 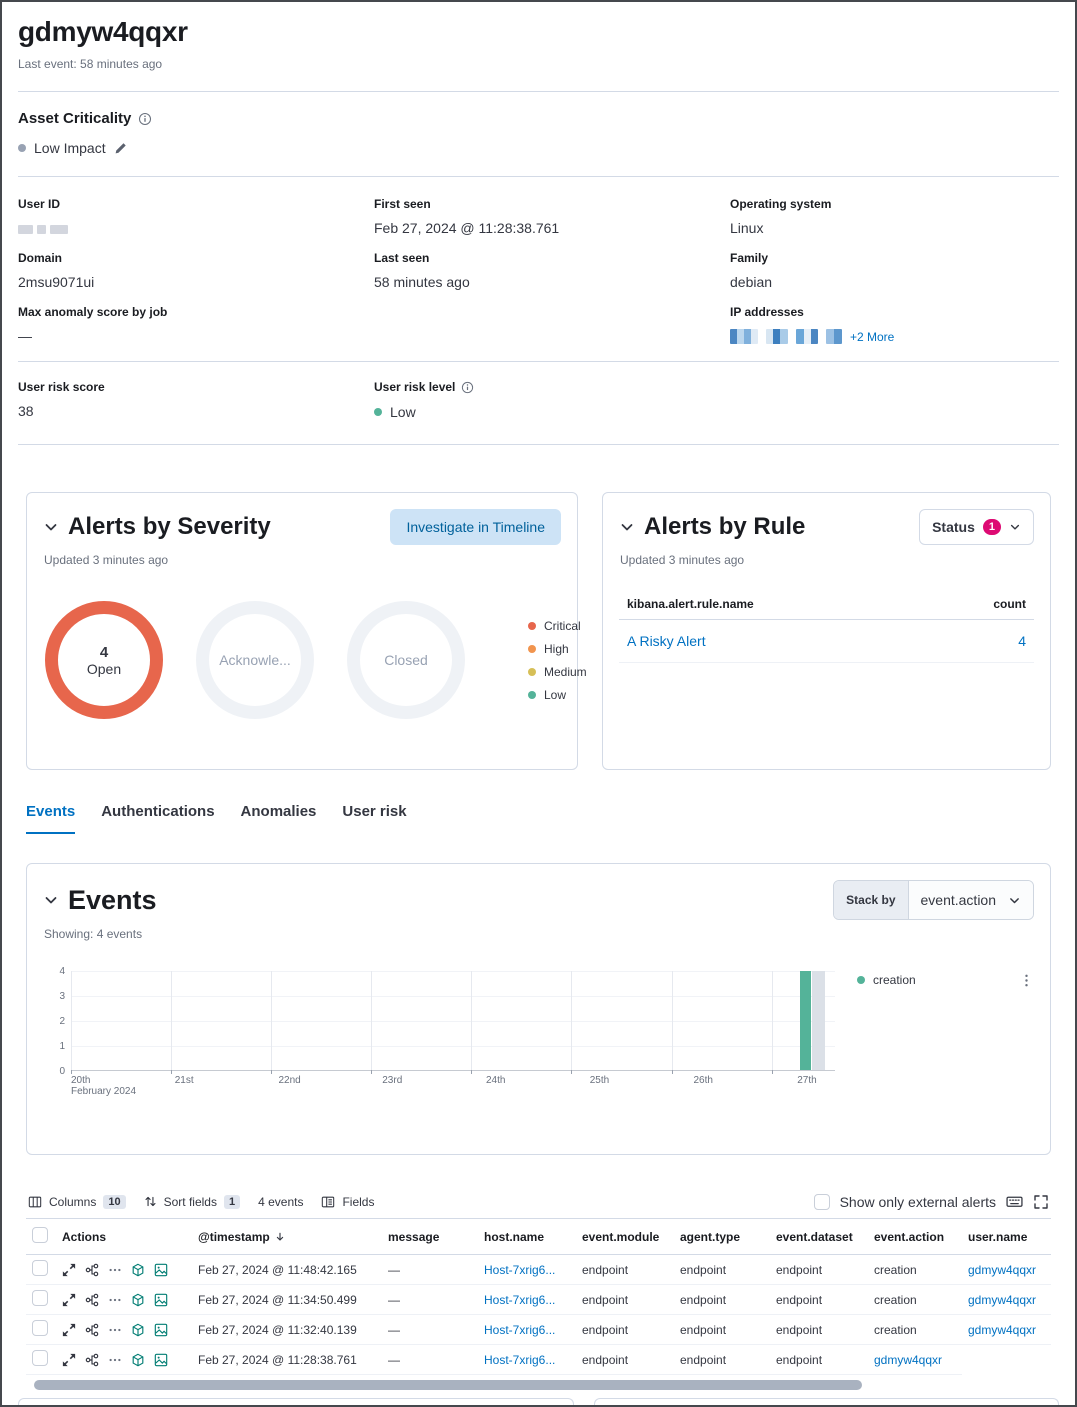 I want to click on legend-dot, so click(x=532, y=625).